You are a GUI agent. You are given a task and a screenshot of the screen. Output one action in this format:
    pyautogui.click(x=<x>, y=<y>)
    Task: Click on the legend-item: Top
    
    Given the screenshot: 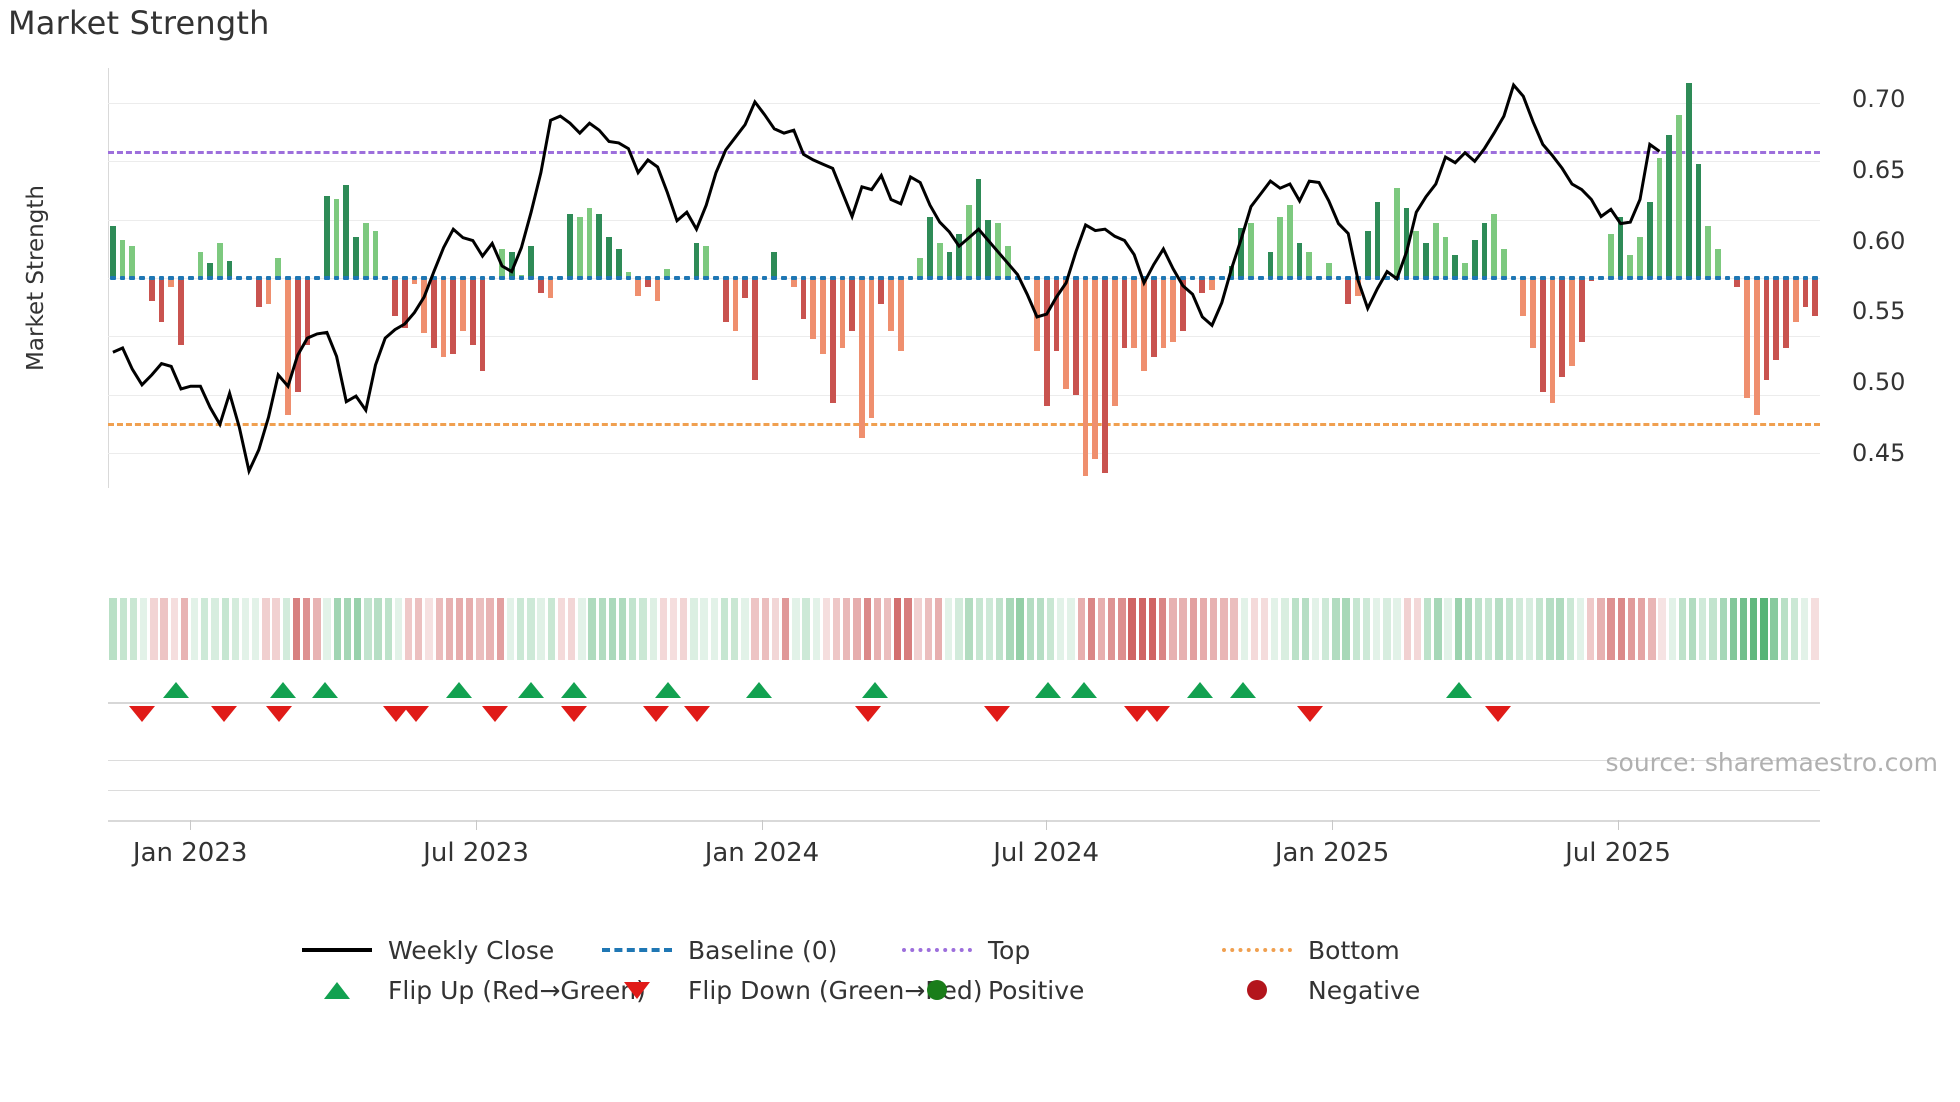 What is the action you would take?
    pyautogui.click(x=965, y=950)
    